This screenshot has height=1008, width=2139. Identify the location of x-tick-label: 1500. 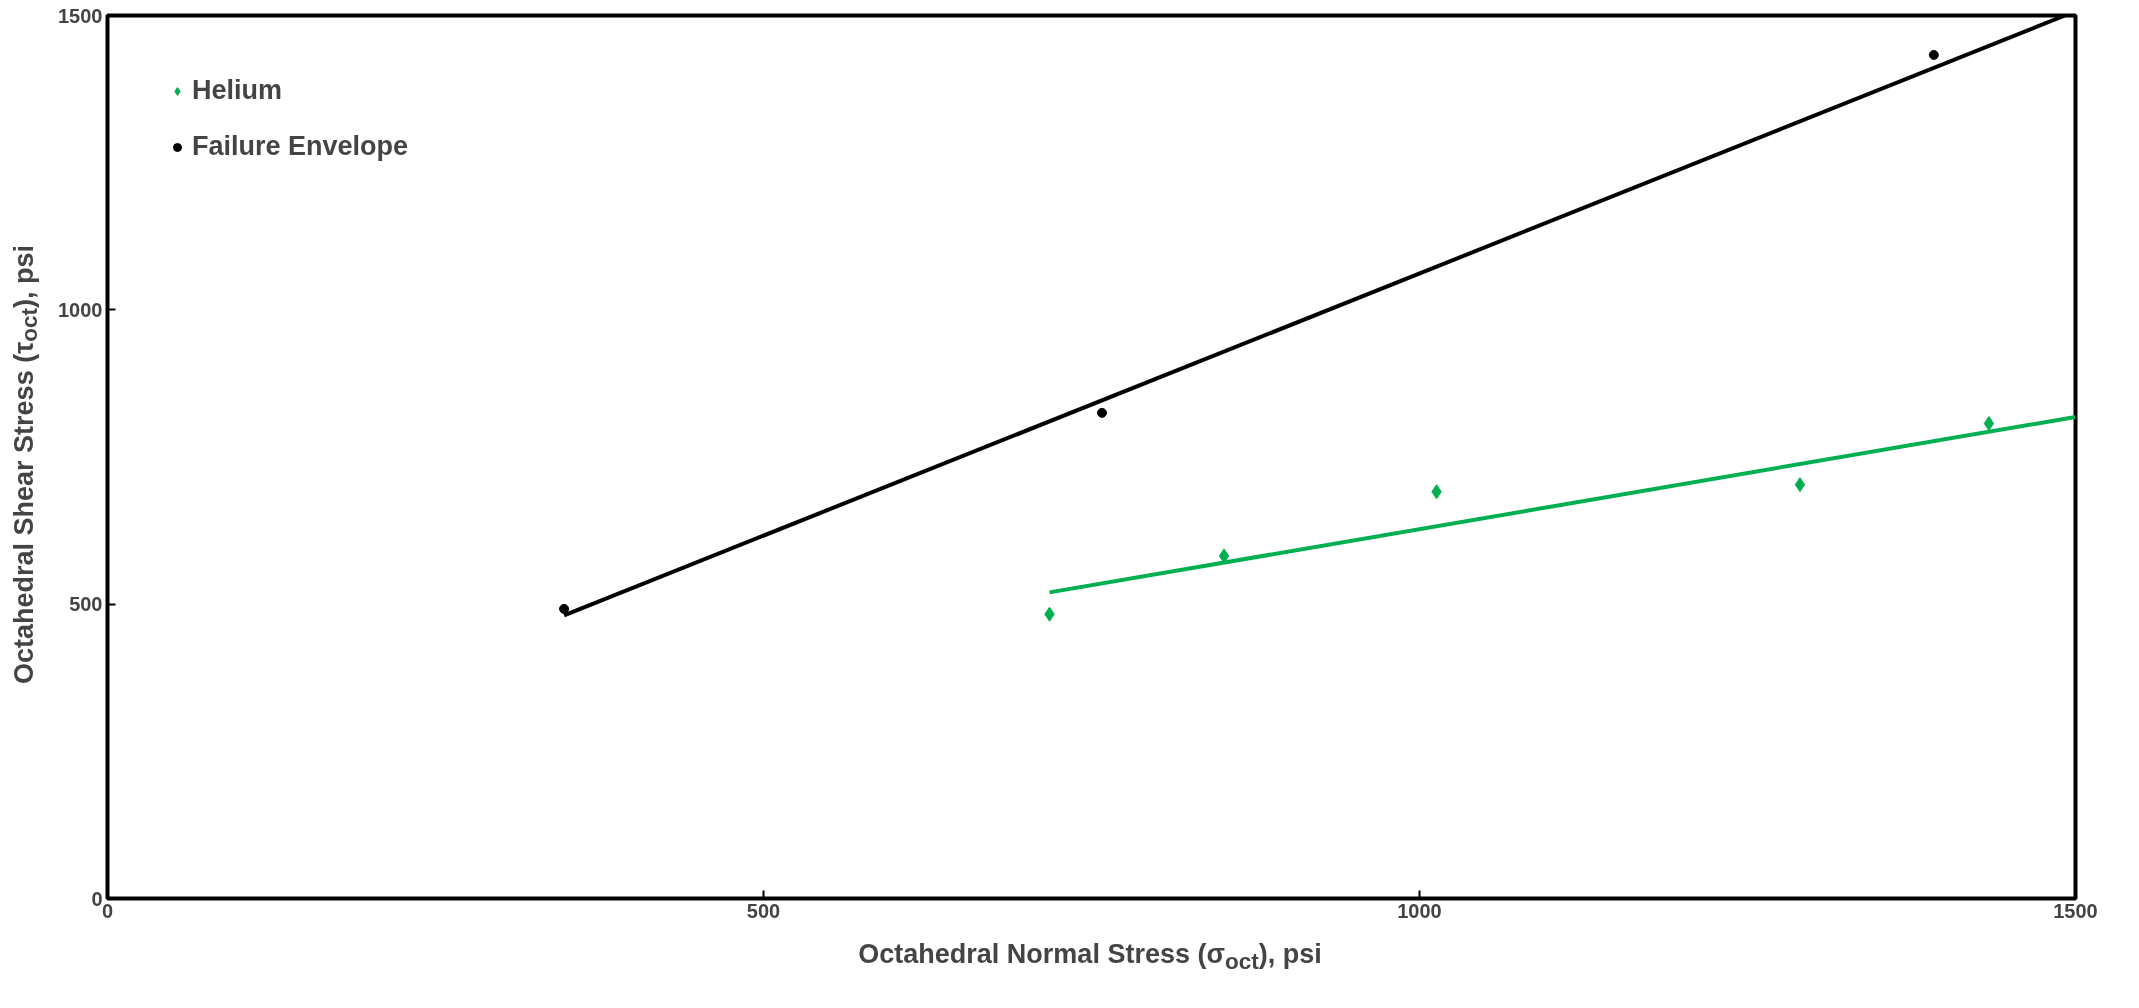
(2075, 910).